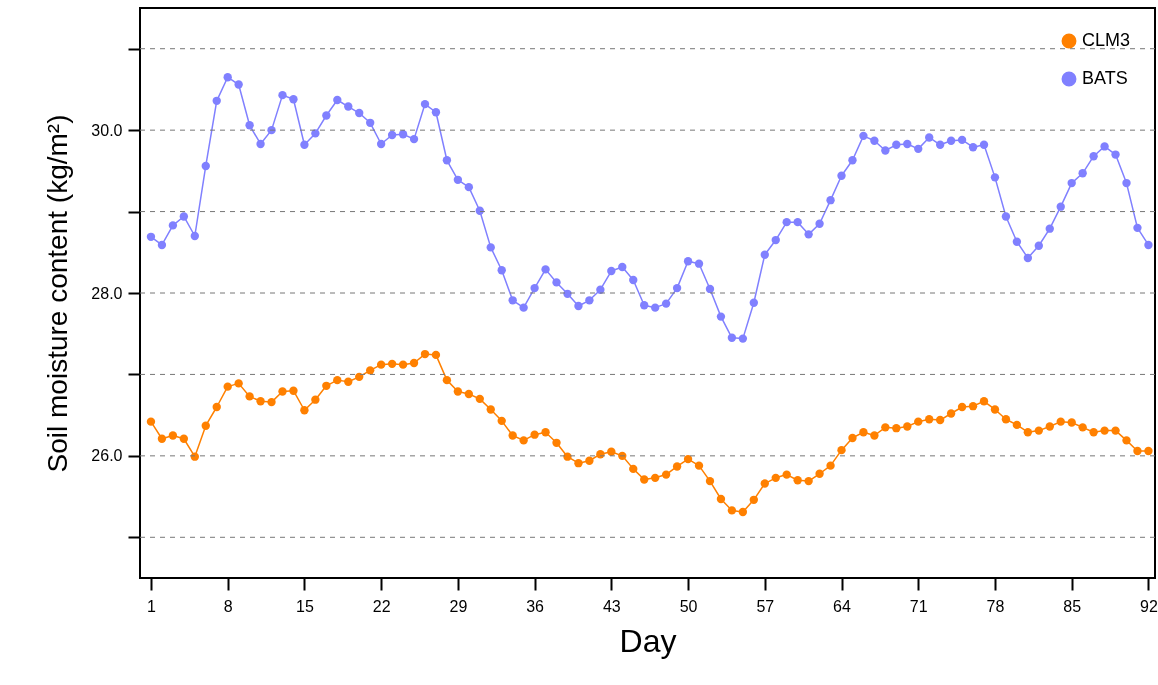  Describe the element at coordinates (107, 293) in the screenshot. I see `y-tick-label: 28.0` at that location.